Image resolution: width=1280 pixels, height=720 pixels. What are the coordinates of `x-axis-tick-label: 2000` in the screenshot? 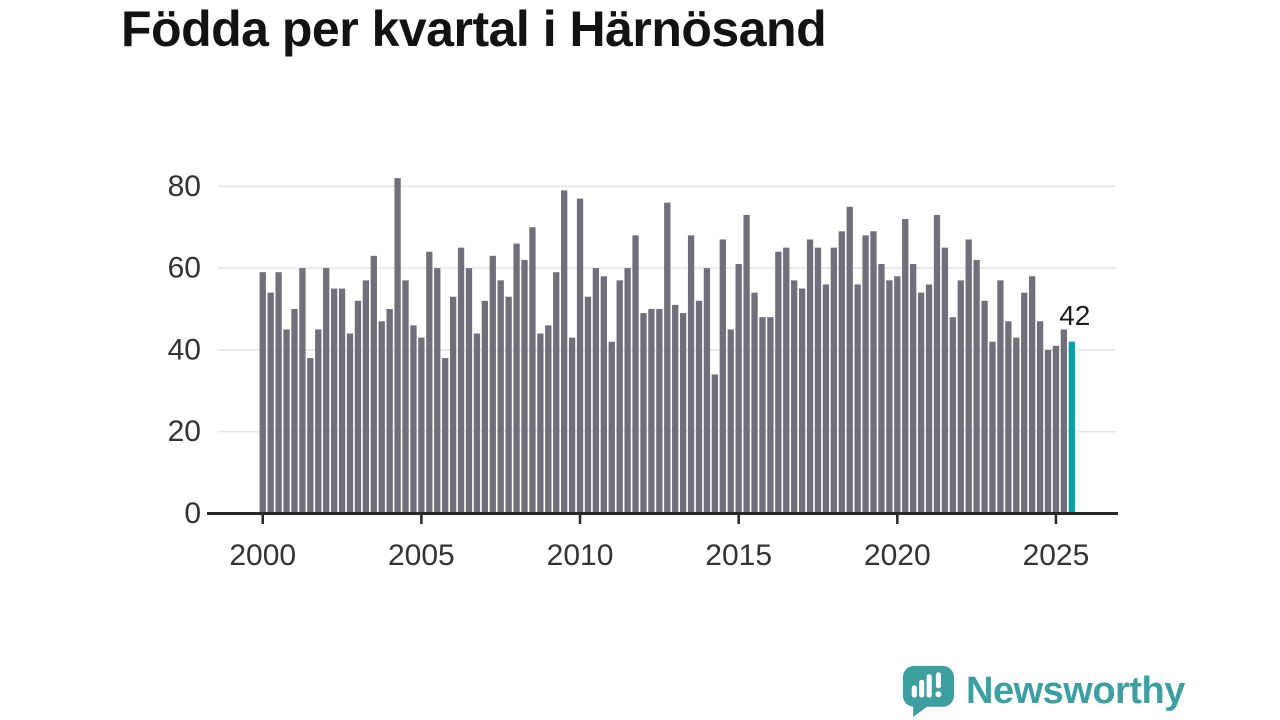 It's located at (262, 555).